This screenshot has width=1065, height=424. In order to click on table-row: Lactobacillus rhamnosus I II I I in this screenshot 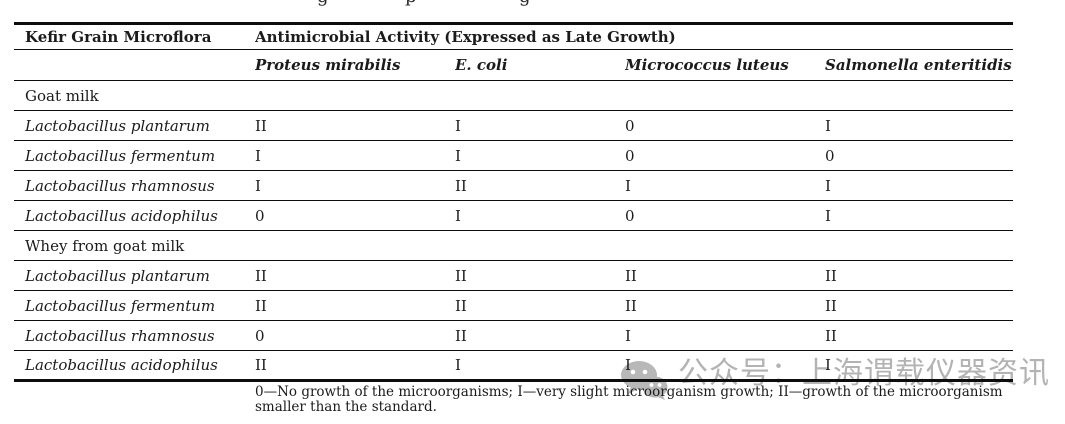, I will do `click(513, 185)`.